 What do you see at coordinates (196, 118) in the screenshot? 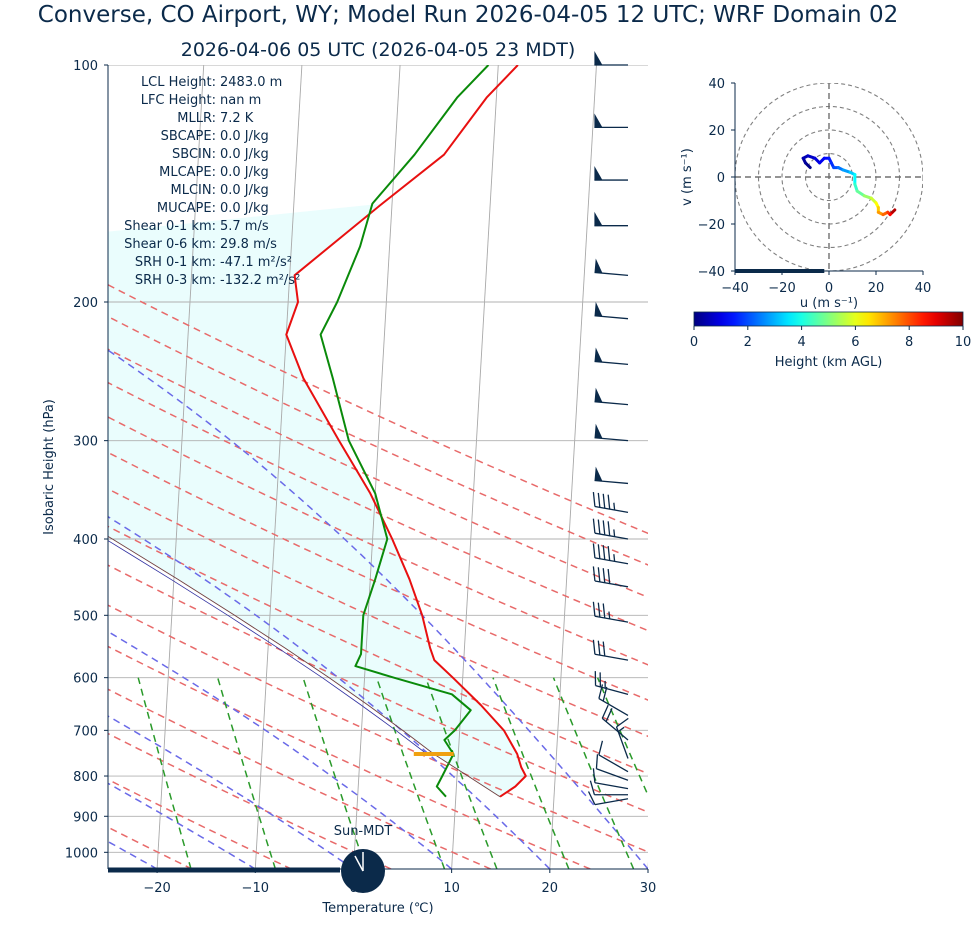
I see `stat-label: MLLR:` at bounding box center [196, 118].